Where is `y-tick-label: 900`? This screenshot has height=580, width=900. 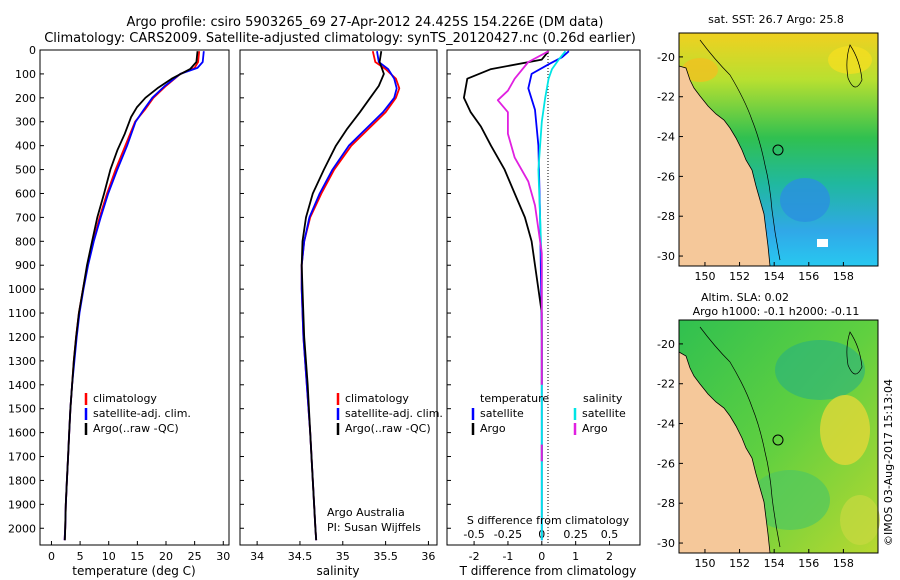
y-tick-label: 900 is located at coordinates (25, 265).